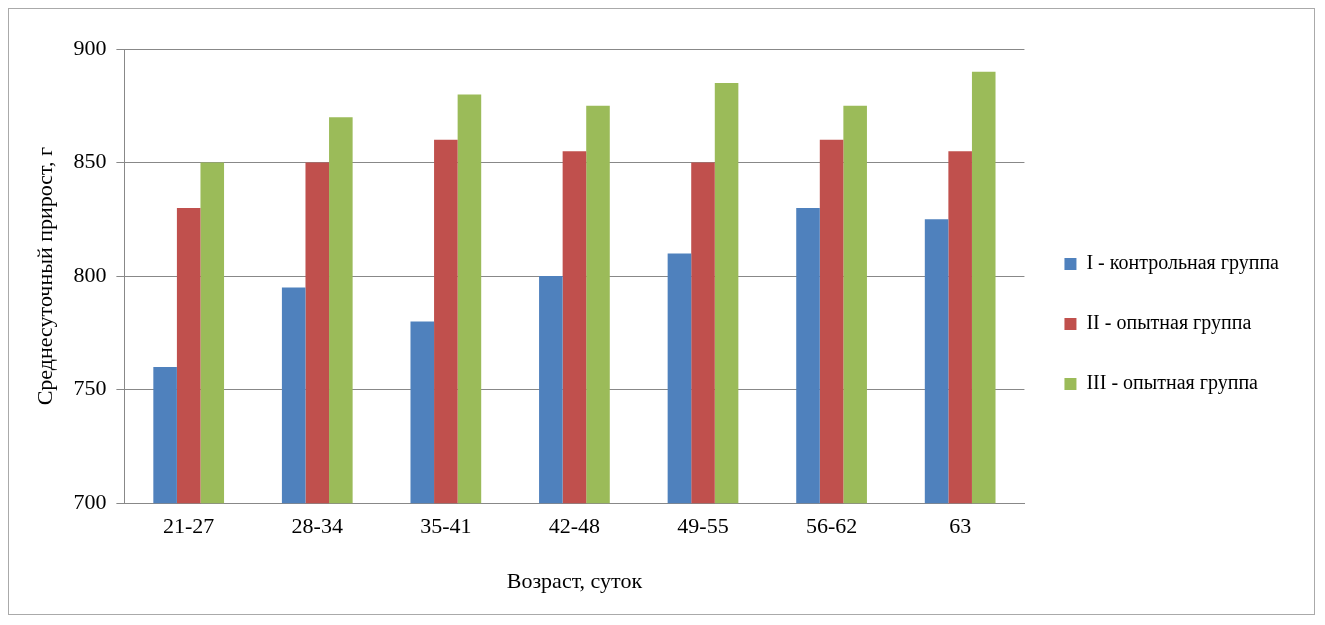 The width and height of the screenshot is (1325, 625). What do you see at coordinates (1169, 323) in the screenshot?
I see `legend-label: II - опытная группа` at bounding box center [1169, 323].